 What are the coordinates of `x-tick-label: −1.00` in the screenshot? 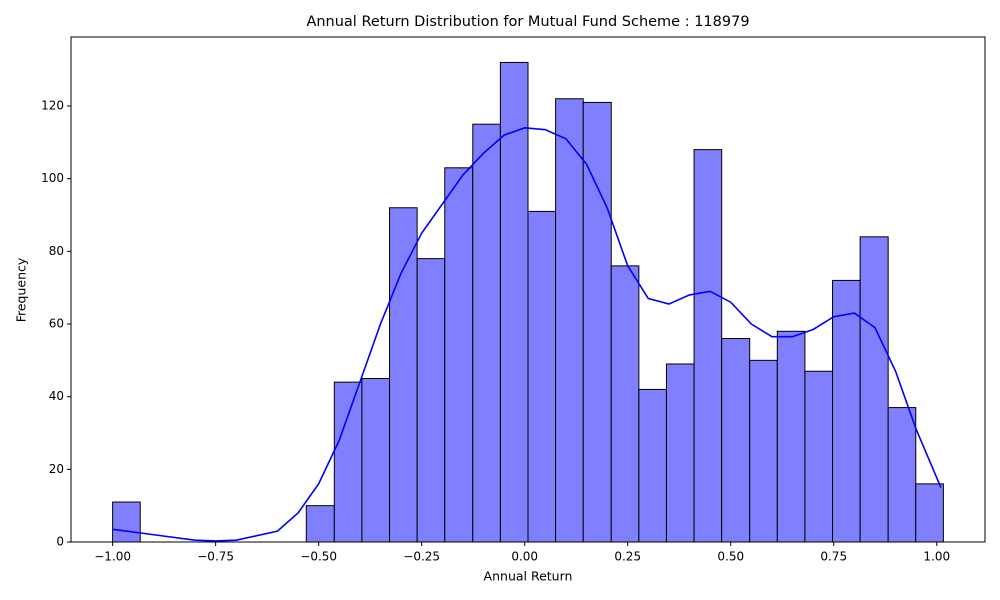 It's located at (112, 557).